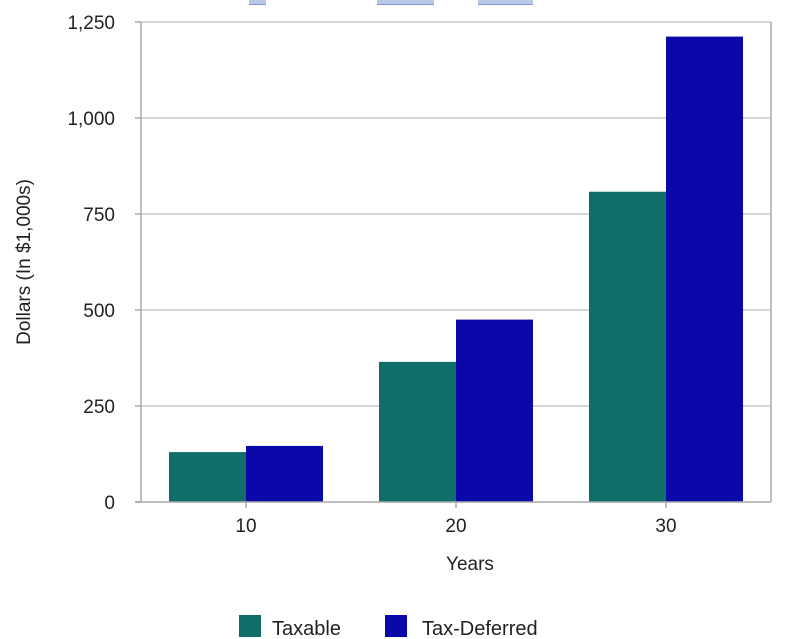 Image resolution: width=791 pixels, height=639 pixels. What do you see at coordinates (245, 526) in the screenshot?
I see `x-tick-label: 10` at bounding box center [245, 526].